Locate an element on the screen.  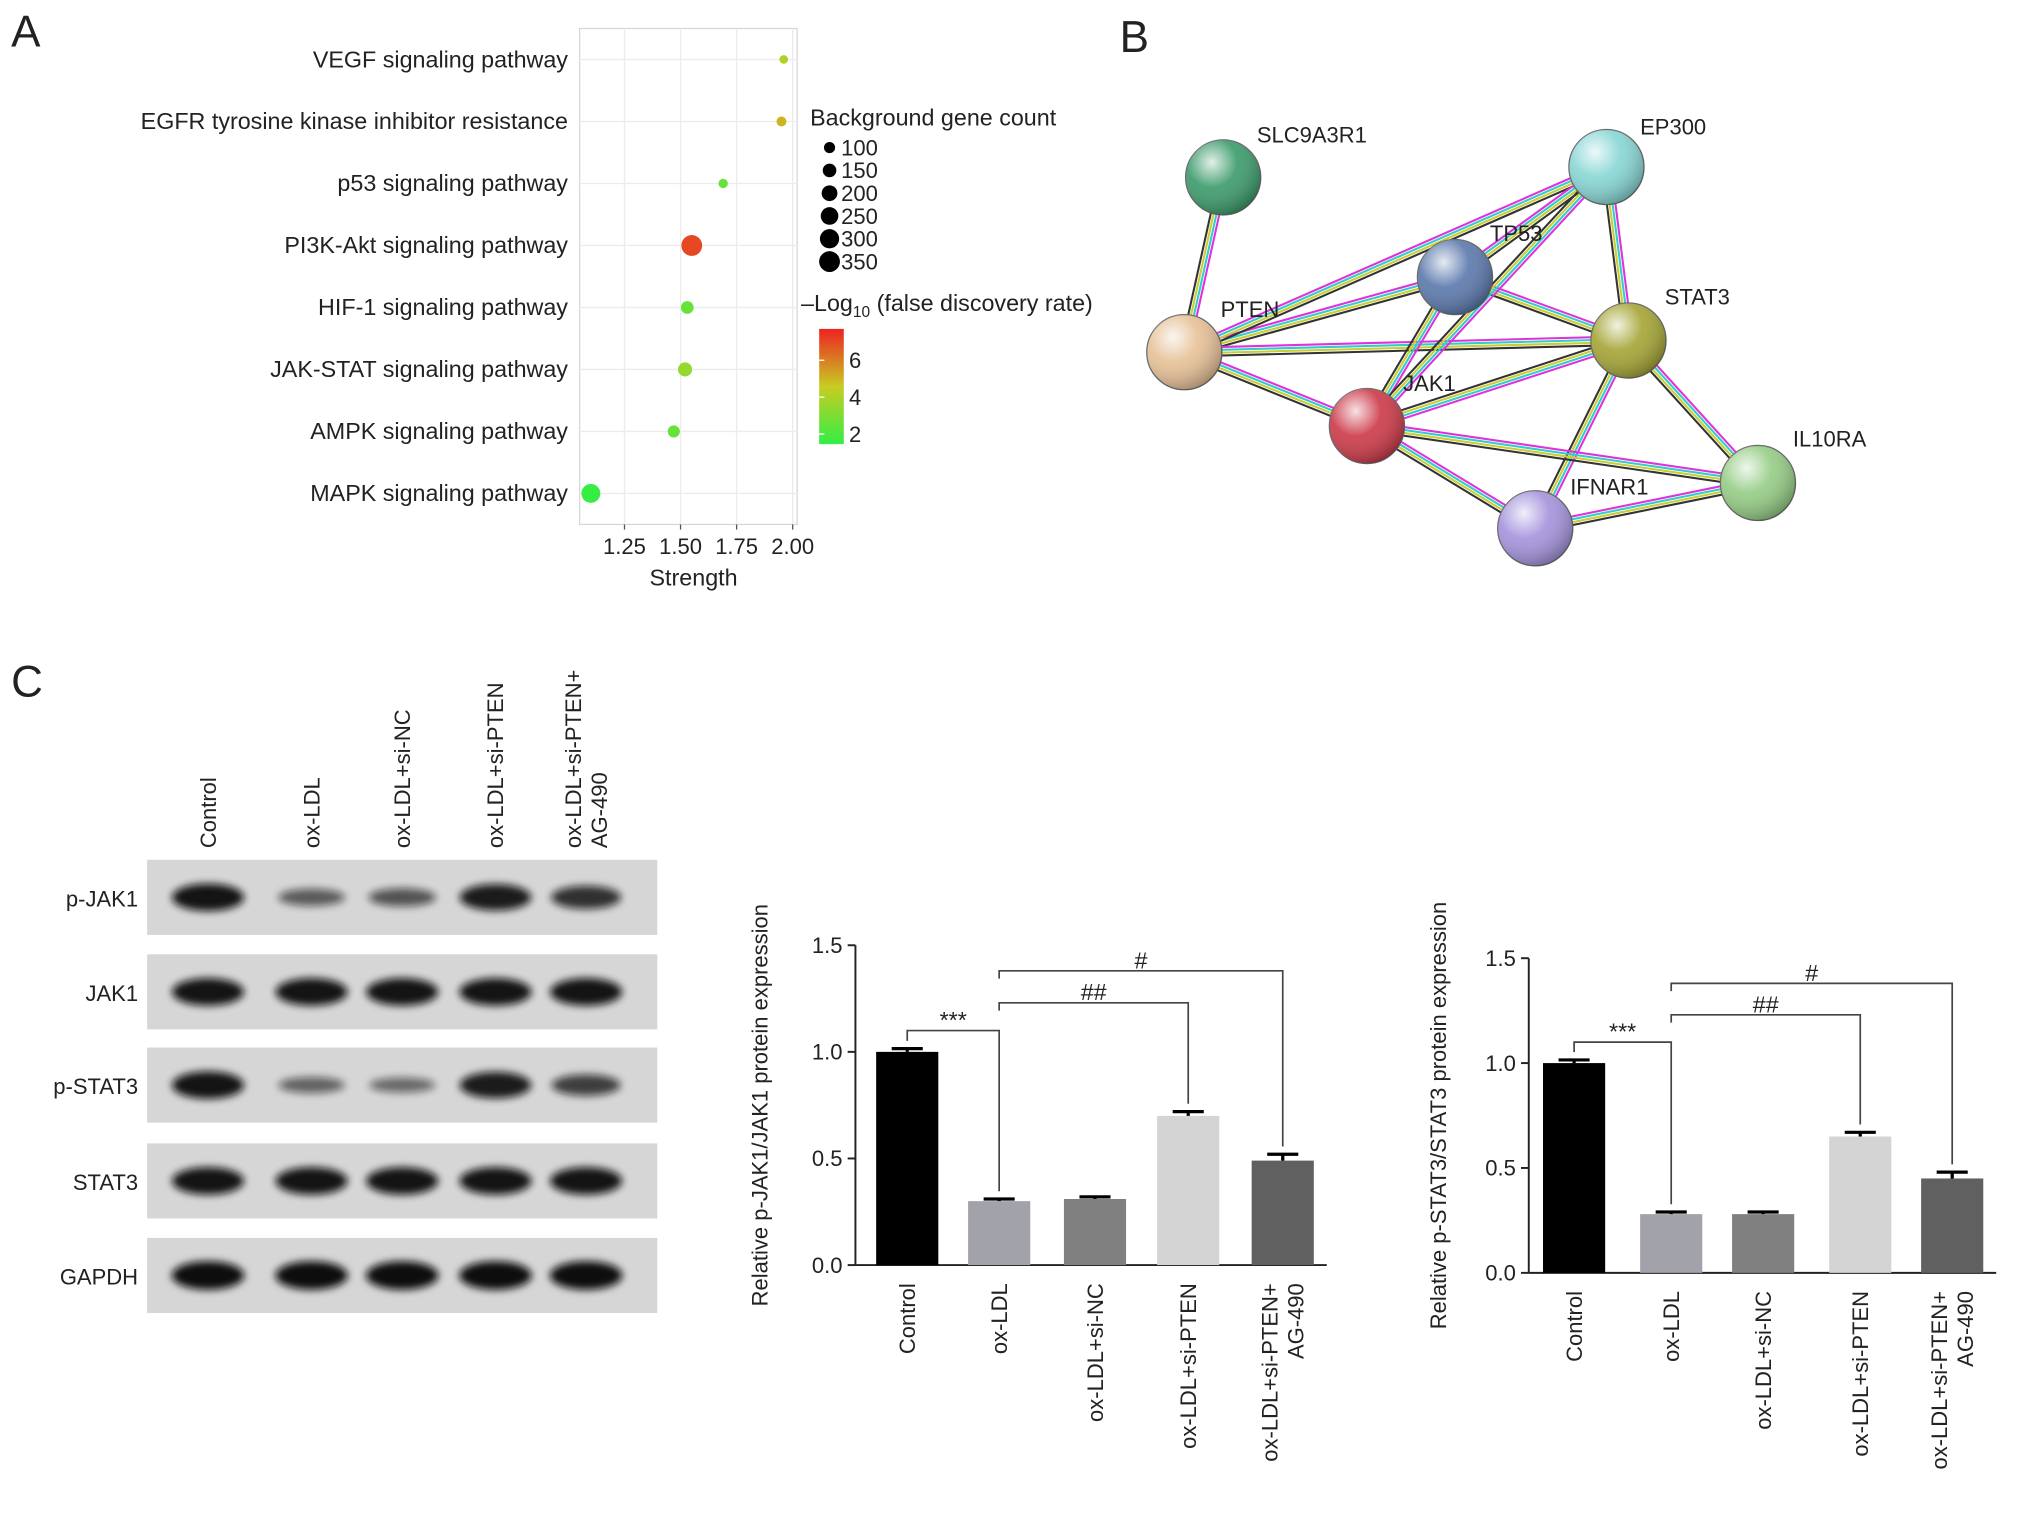
size-legend-title: Background gene count is located at coordinates (933, 118).